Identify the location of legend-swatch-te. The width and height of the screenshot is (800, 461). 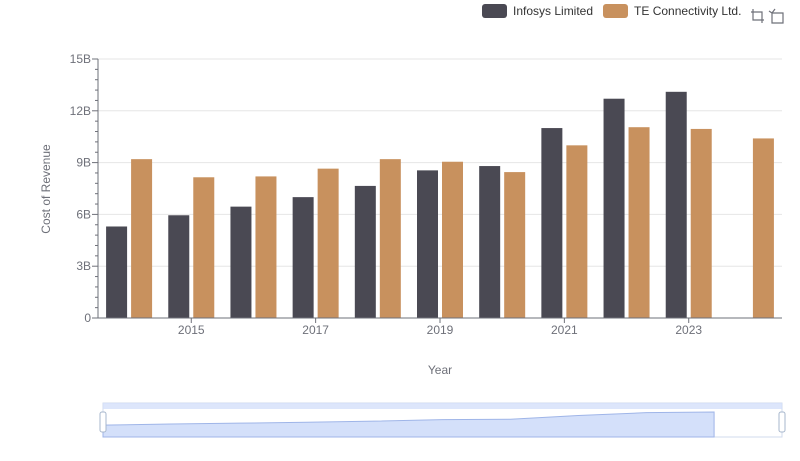
(616, 11).